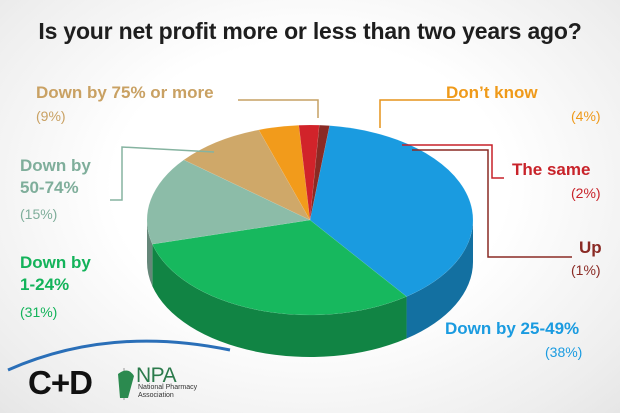 This screenshot has height=413, width=620. I want to click on label-down-50-74: Down by 50-74%, so click(55, 176).